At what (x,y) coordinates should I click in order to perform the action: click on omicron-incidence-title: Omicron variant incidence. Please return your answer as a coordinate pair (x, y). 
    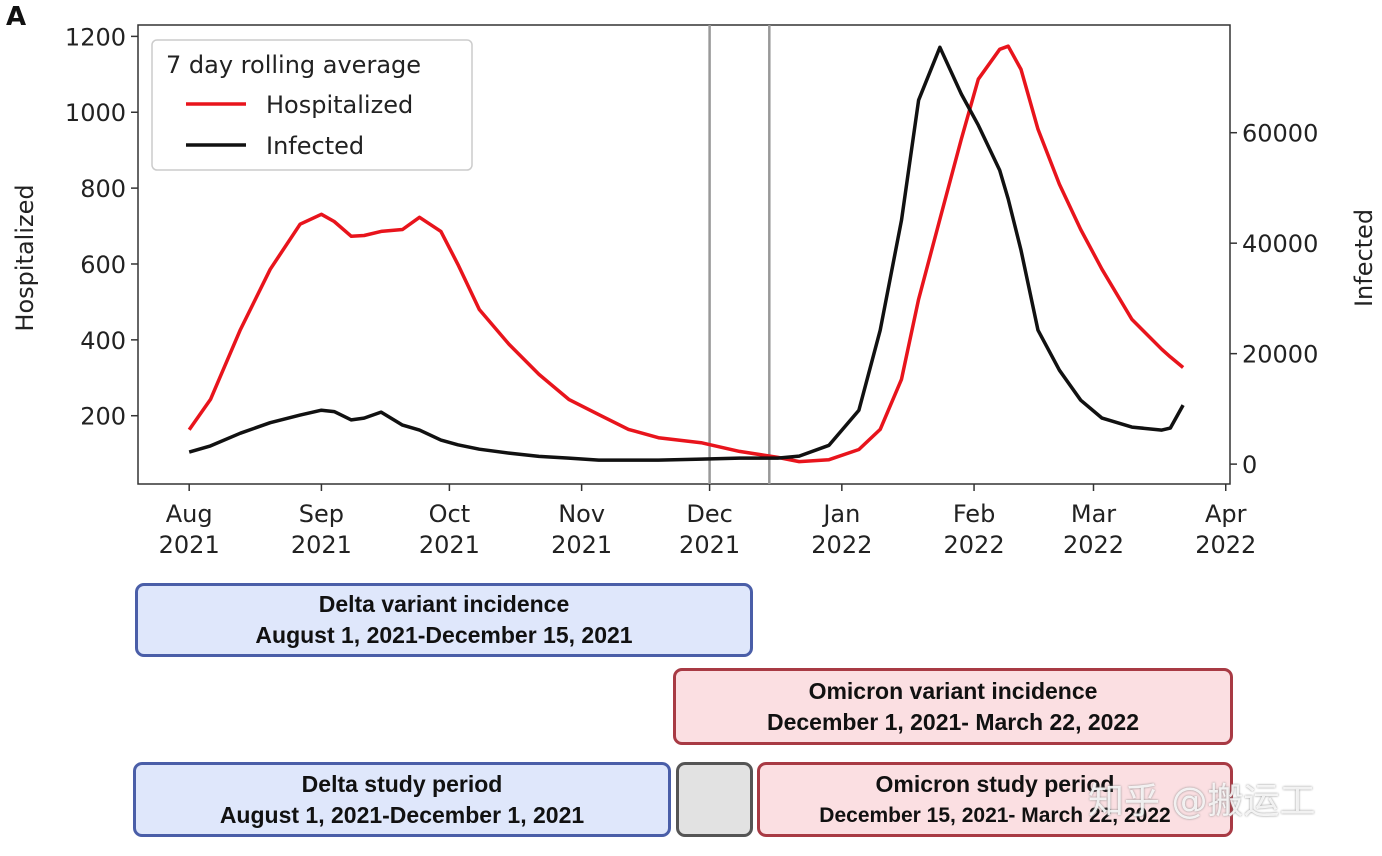
    Looking at the image, I should click on (953, 690).